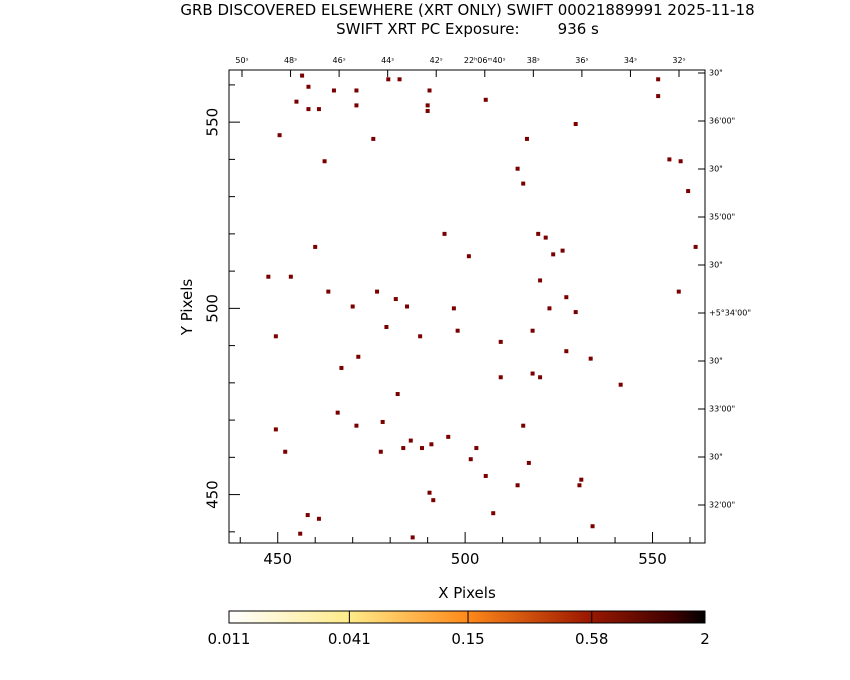 Image resolution: width=850 pixels, height=680 pixels. Describe the element at coordinates (652, 559) in the screenshot. I see `x-tick-label: 550` at that location.